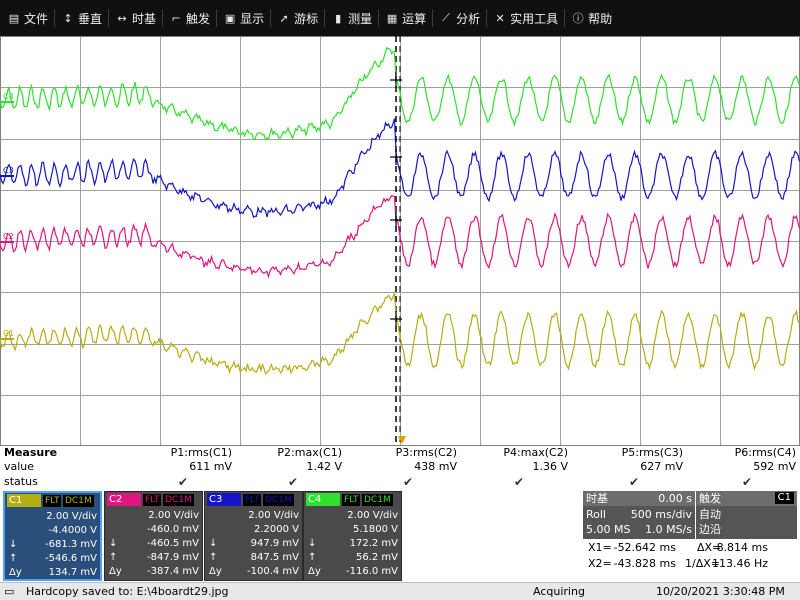 This screenshot has width=800, height=600. What do you see at coordinates (338, 18) in the screenshot?
I see `measure-icon: ▮` at bounding box center [338, 18].